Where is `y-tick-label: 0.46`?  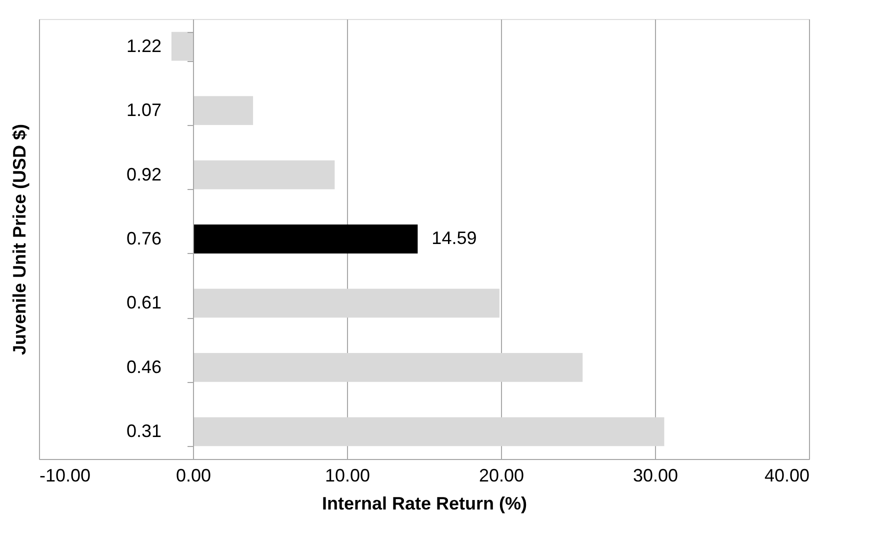
y-tick-label: 0.46 is located at coordinates (144, 366).